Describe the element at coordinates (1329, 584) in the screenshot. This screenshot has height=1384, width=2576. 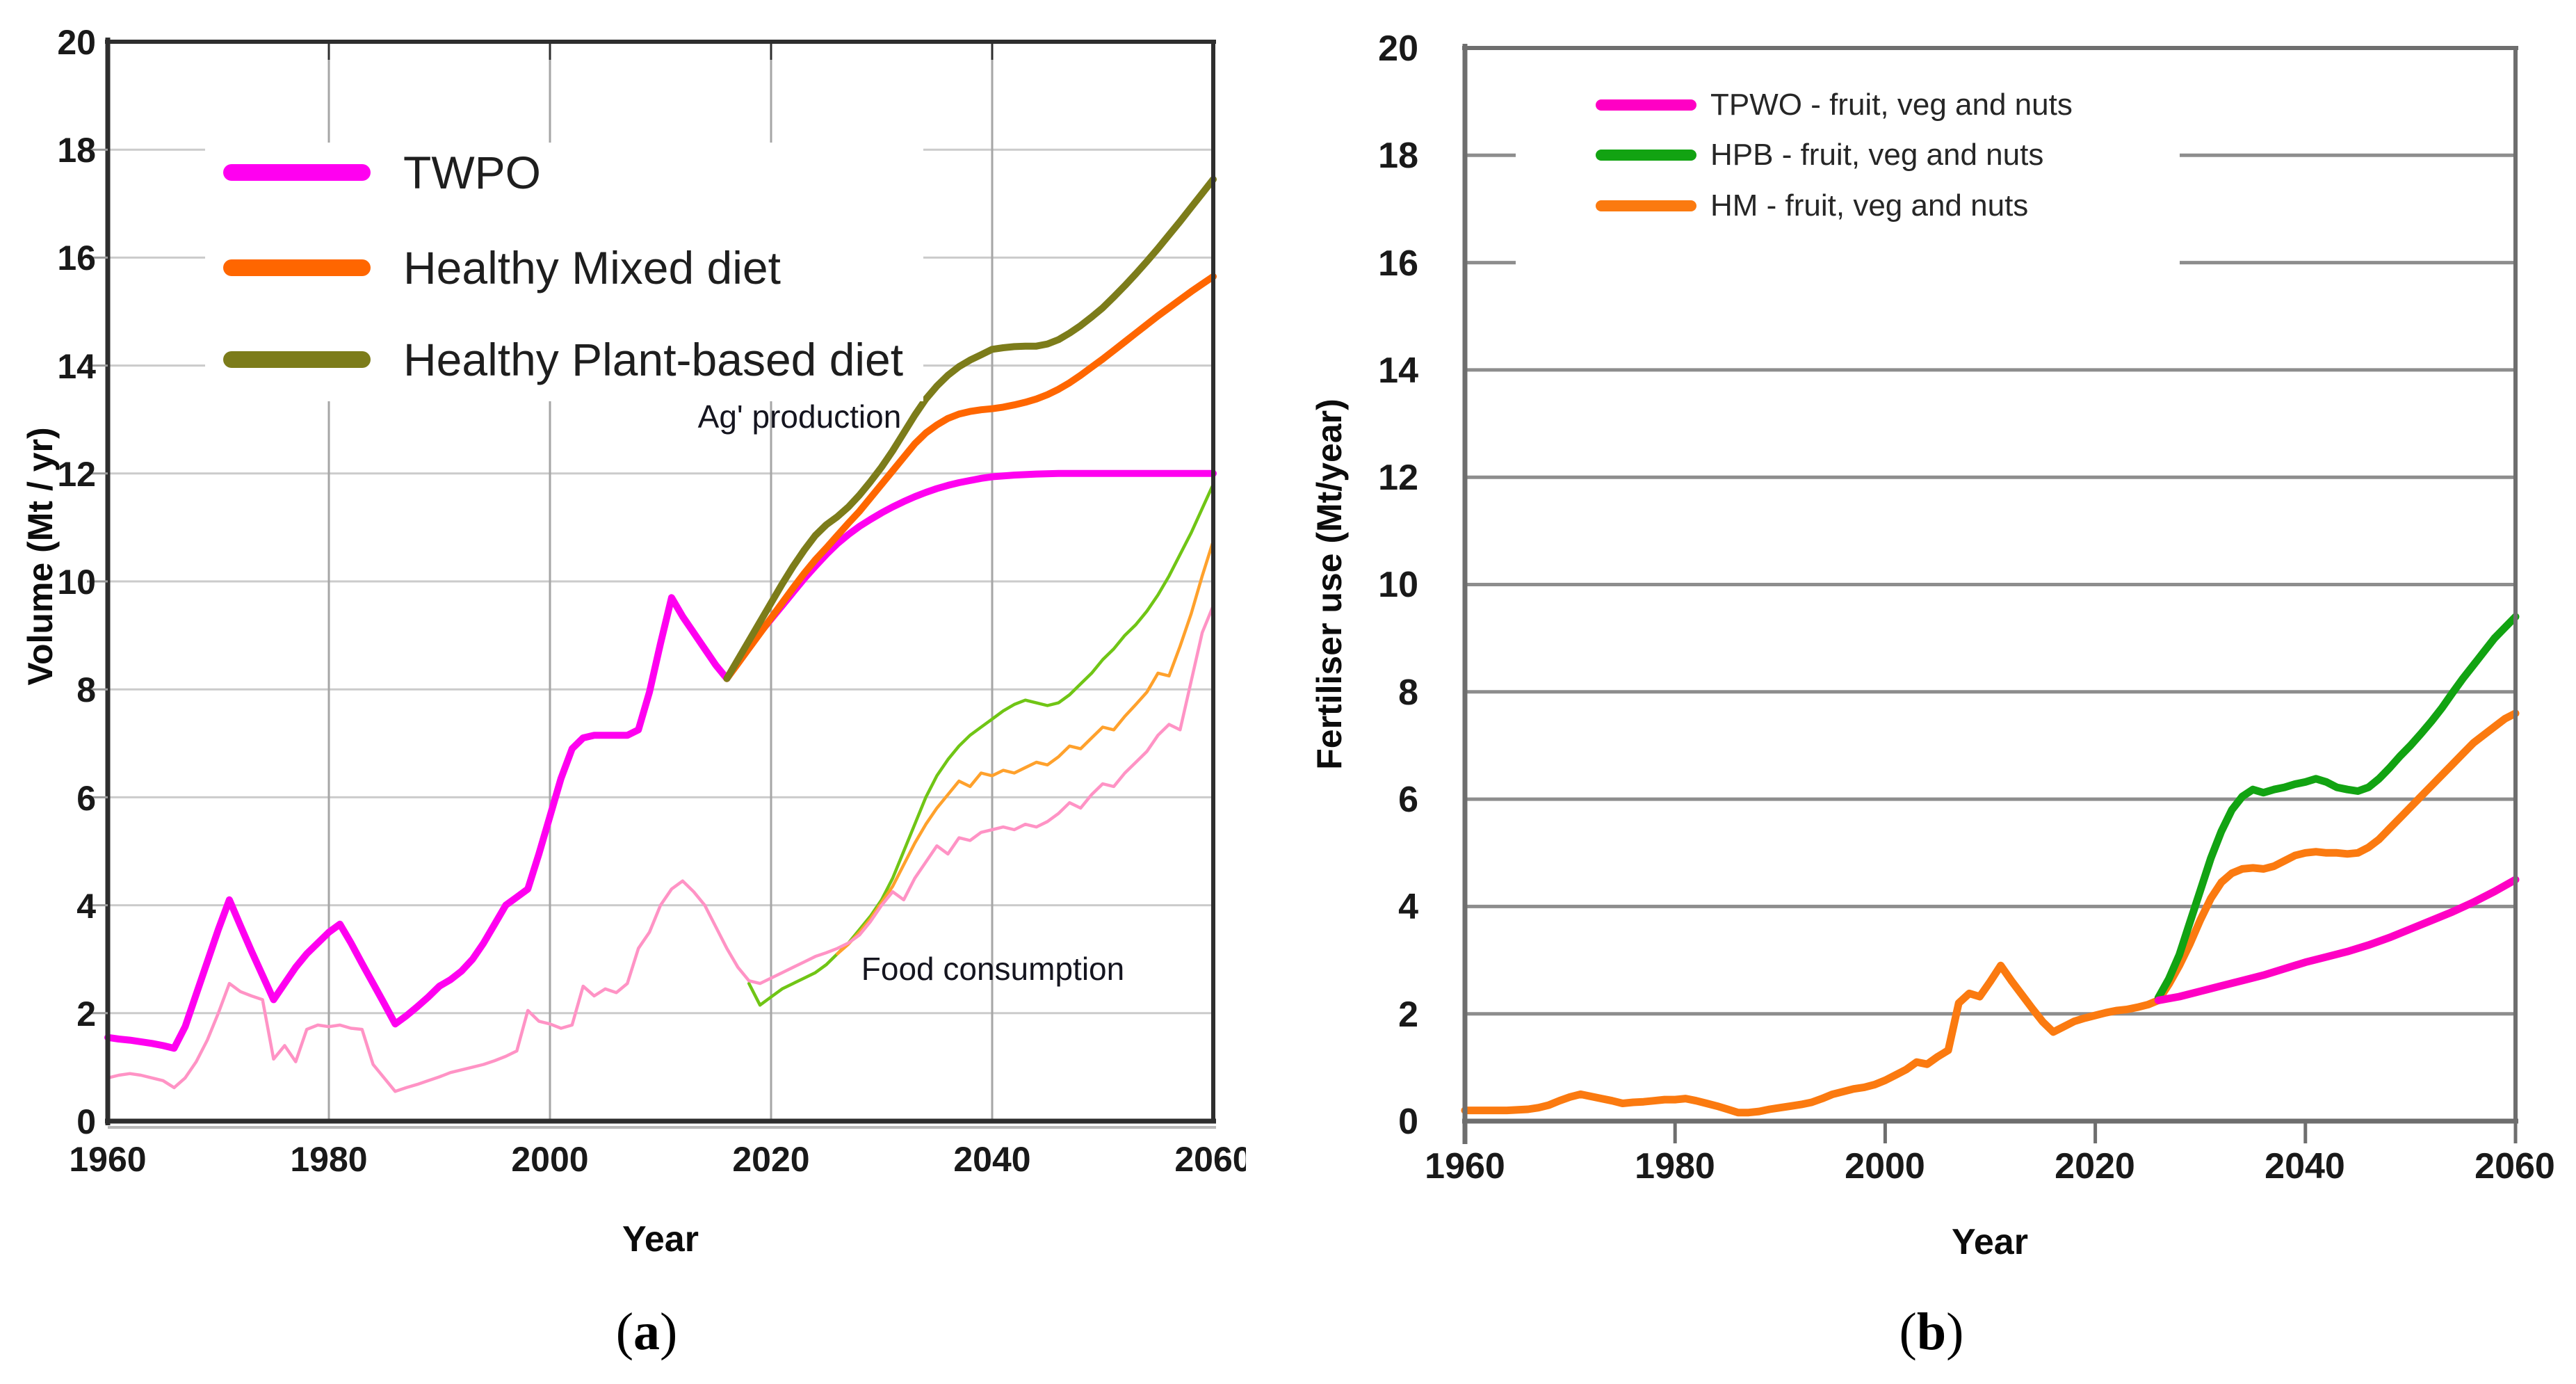
I see `b-y-axis-title: Fertiliser use (Mt/year)` at that location.